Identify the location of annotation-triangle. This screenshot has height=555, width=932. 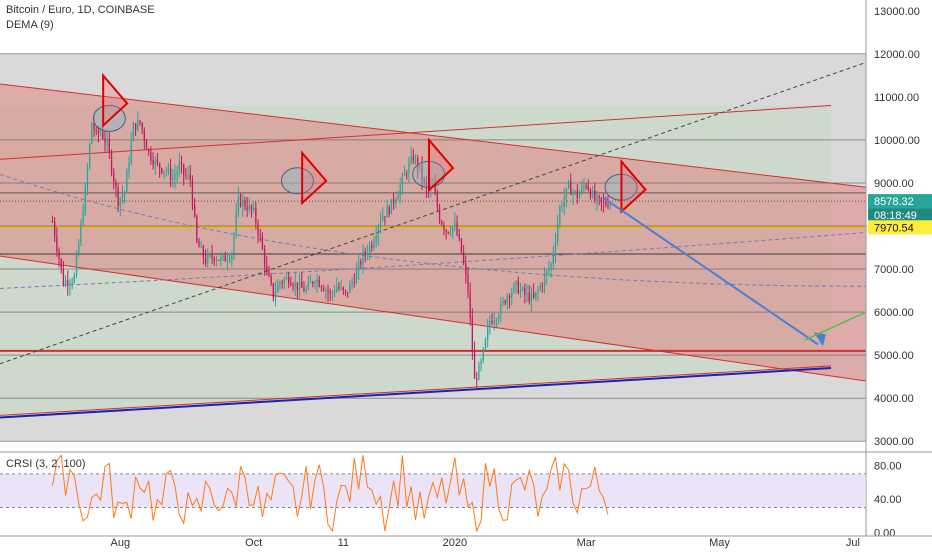
(633, 186).